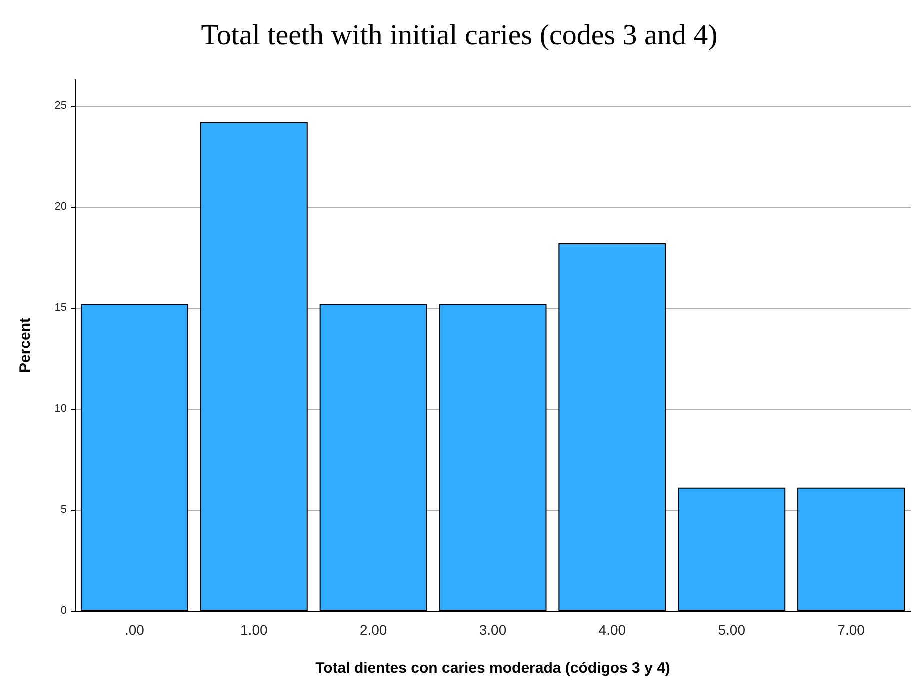  I want to click on y-tick-label: 0, so click(63, 611).